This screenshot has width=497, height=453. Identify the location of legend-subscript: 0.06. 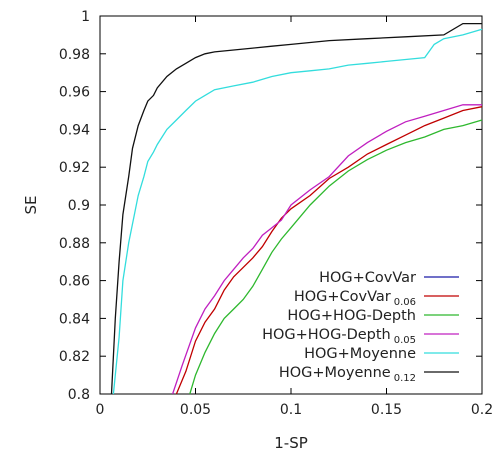
(405, 302).